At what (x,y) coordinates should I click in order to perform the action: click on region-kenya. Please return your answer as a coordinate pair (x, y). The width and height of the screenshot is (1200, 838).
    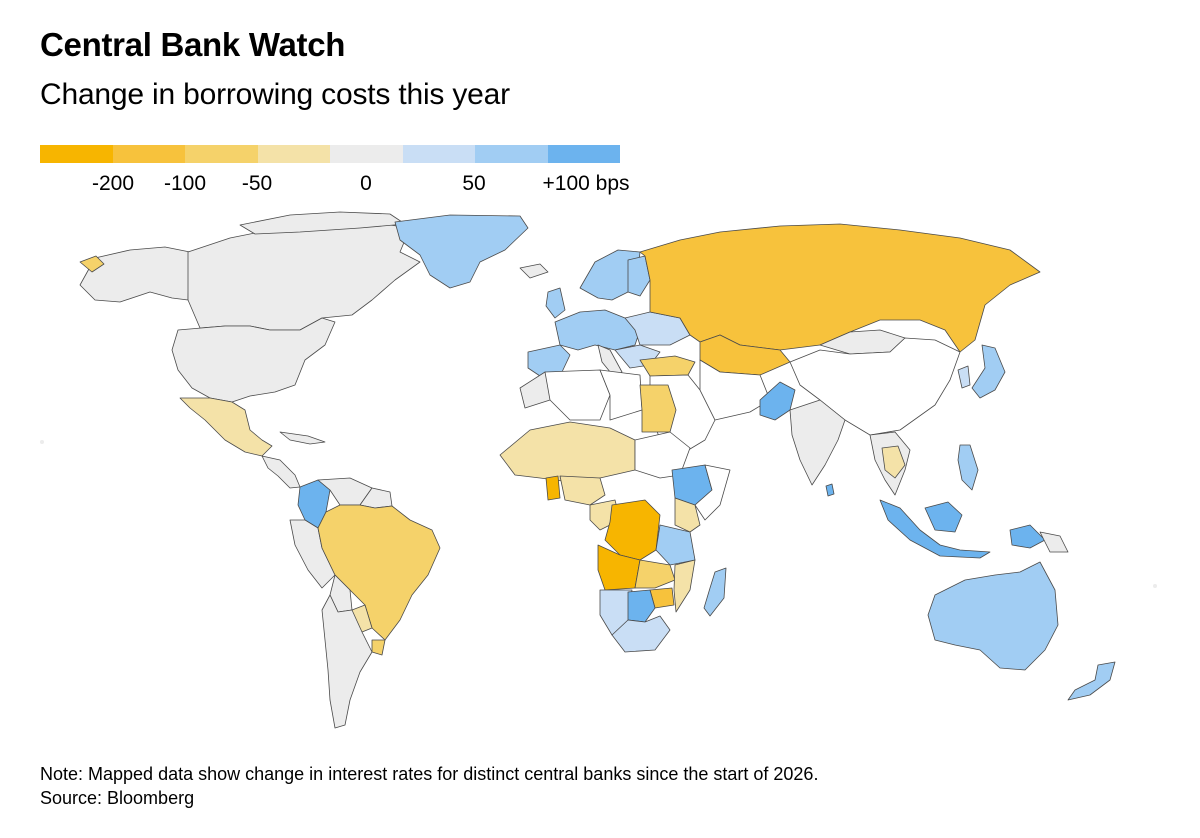
    Looking at the image, I should click on (687, 515).